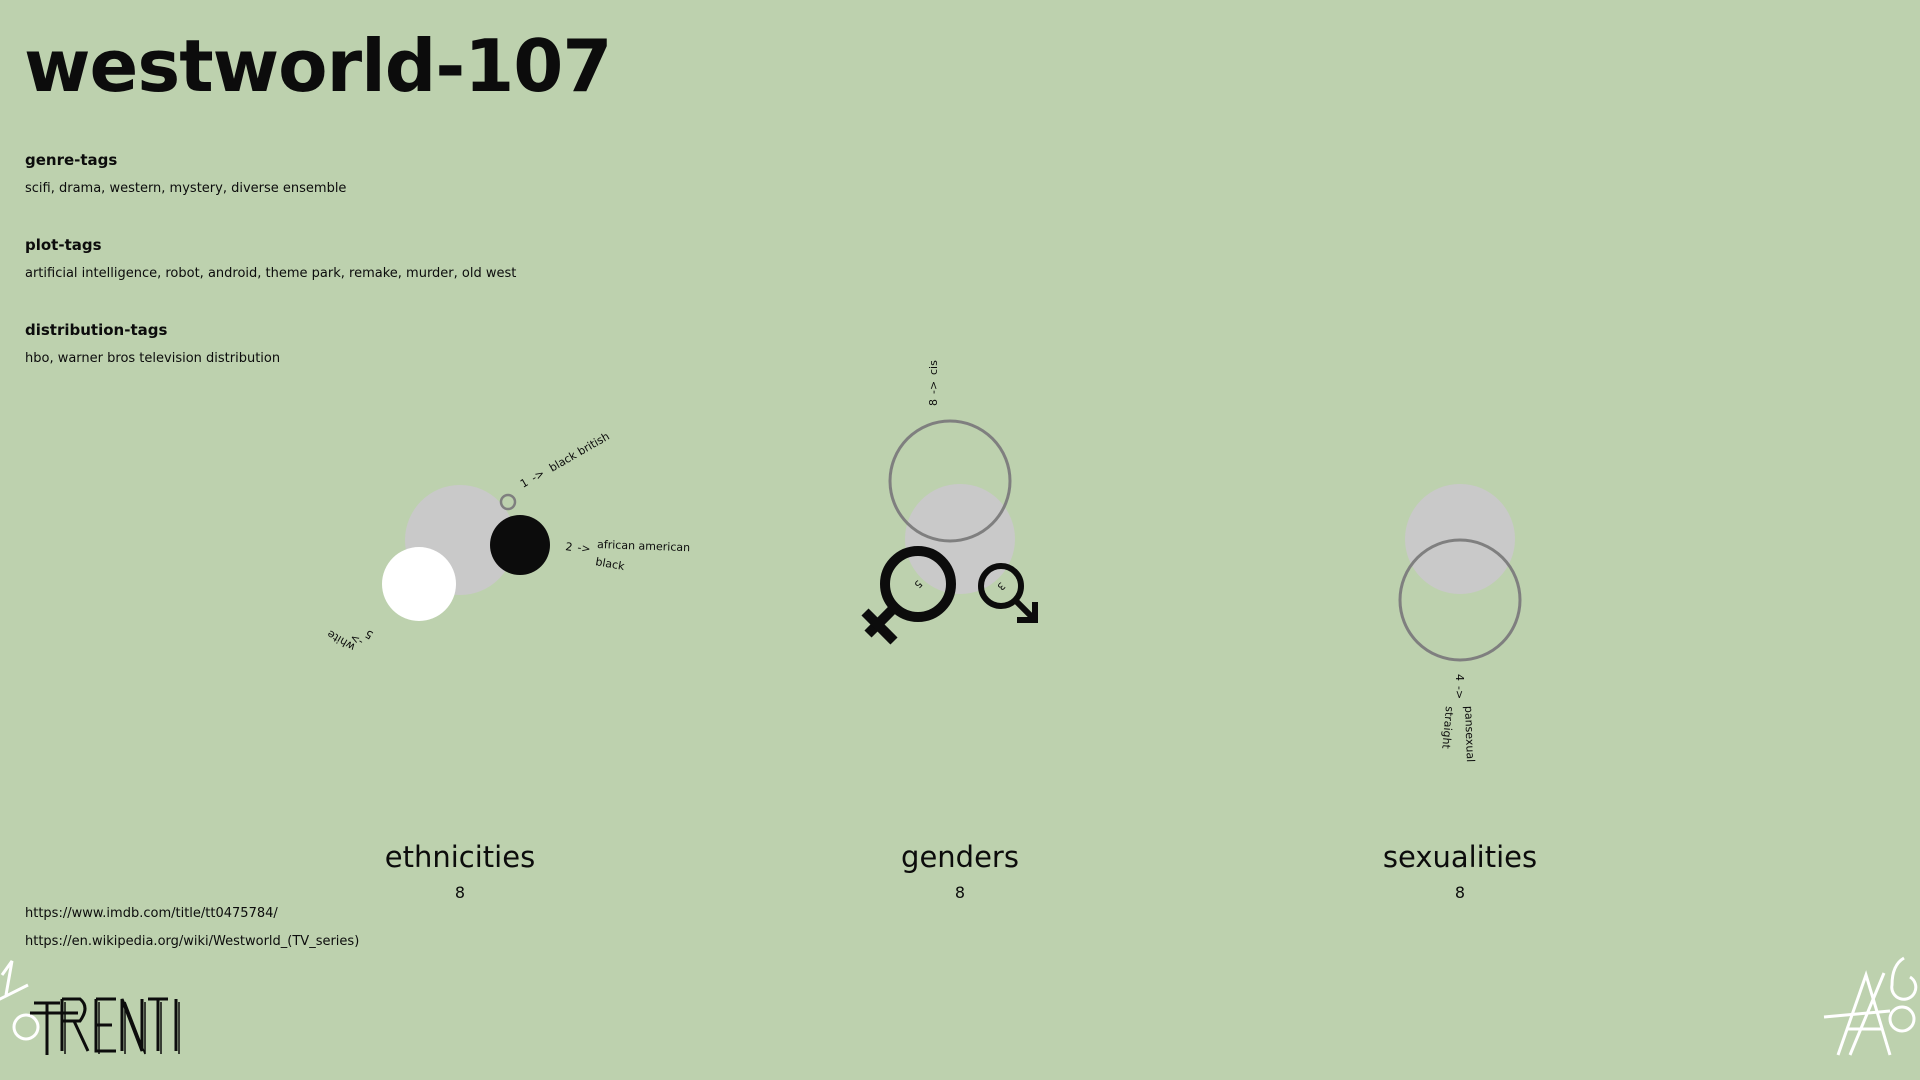 This screenshot has width=1920, height=1080. I want to click on pansexual-arrow: ->, so click(1459, 692).